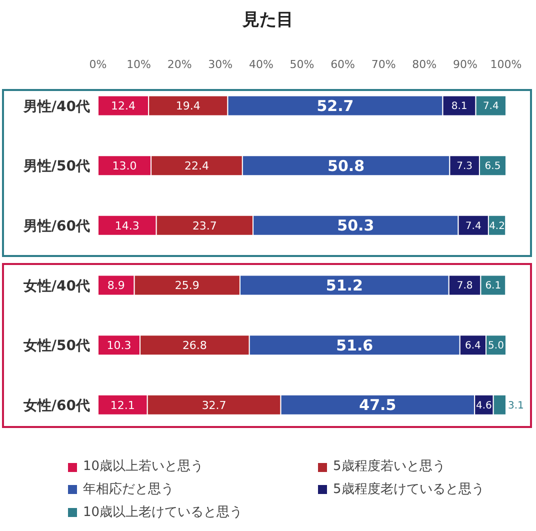 The width and height of the screenshot is (536, 531). Describe the element at coordinates (464, 286) in the screenshot. I see `data-label: 7.8` at that location.